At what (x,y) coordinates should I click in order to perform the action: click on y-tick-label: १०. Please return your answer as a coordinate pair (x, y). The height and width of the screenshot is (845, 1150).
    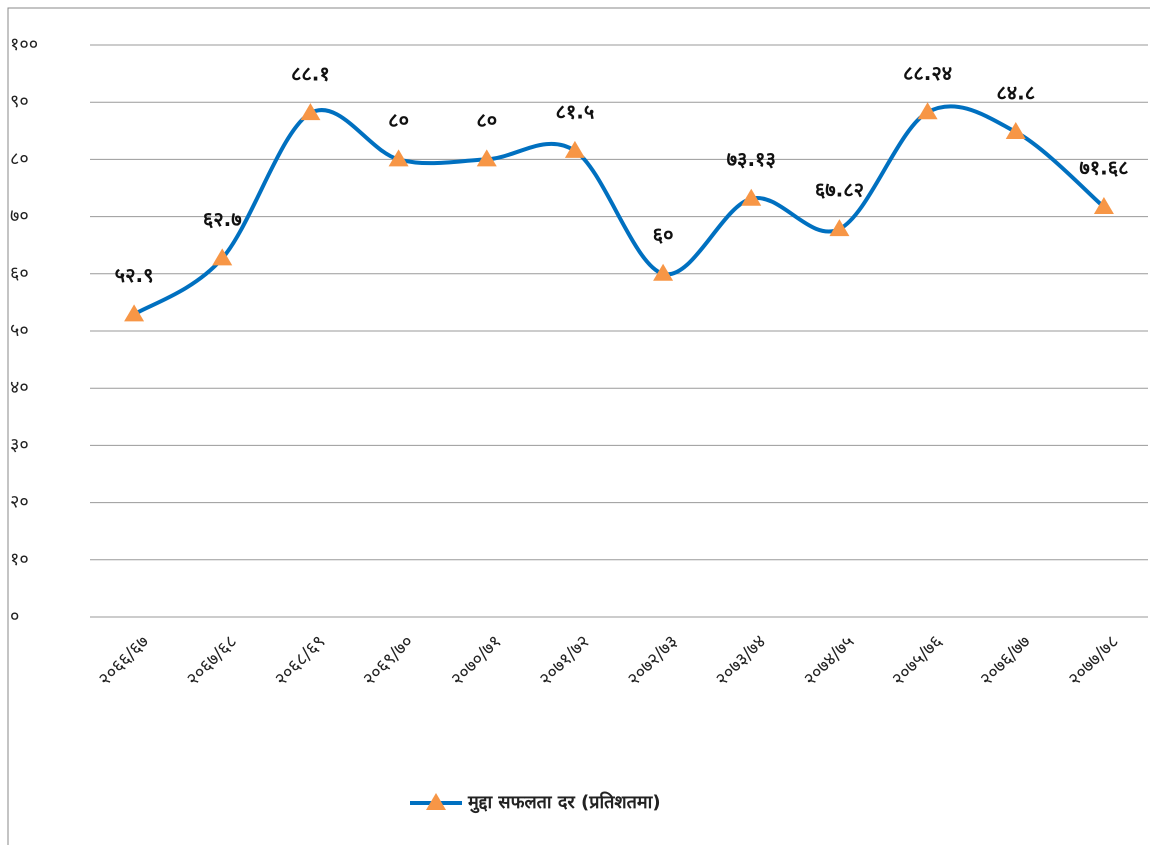
    Looking at the image, I should click on (19, 559).